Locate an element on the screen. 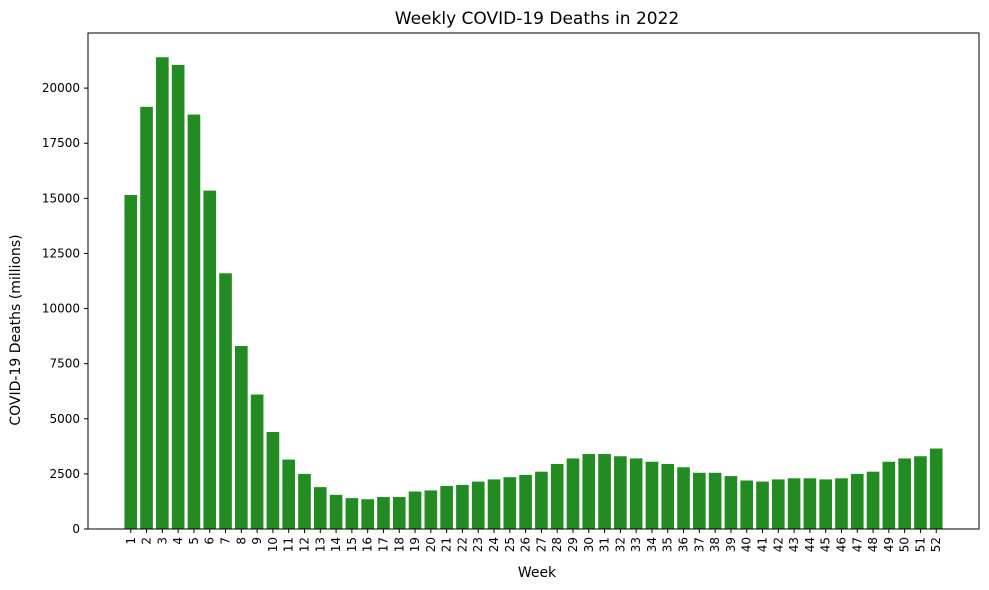 Image resolution: width=989 pixels, height=590 pixels. x-tick-label: 8 is located at coordinates (241, 541).